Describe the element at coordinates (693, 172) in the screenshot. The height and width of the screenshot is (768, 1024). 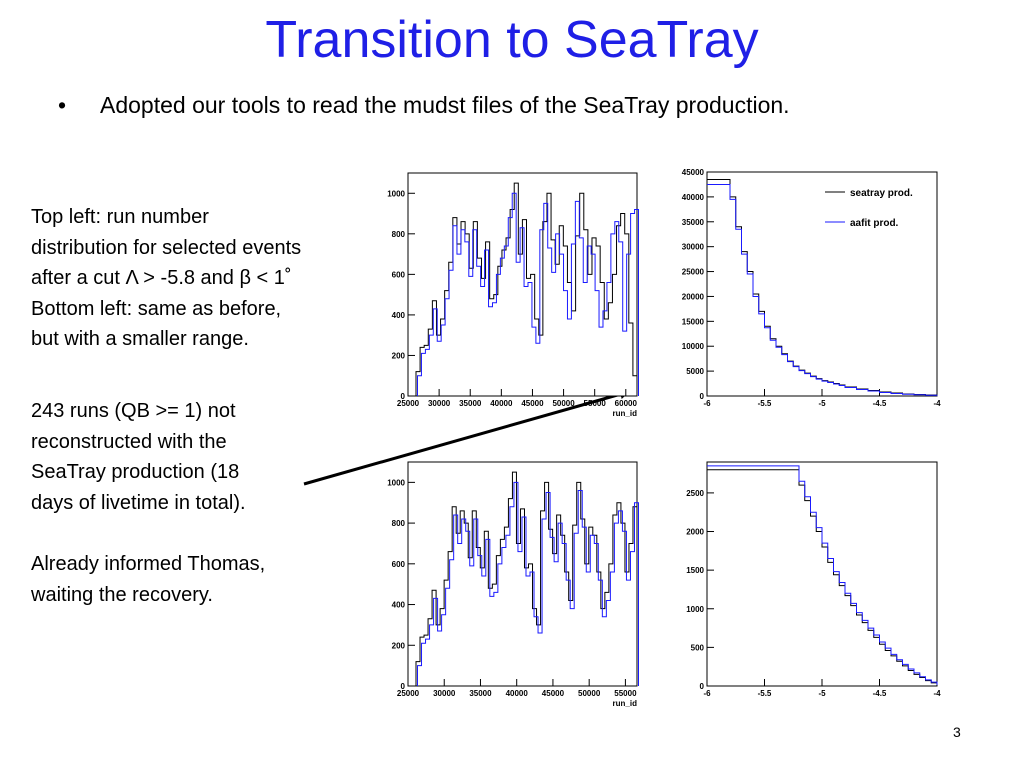
I see `y-tick-label: 45000` at that location.